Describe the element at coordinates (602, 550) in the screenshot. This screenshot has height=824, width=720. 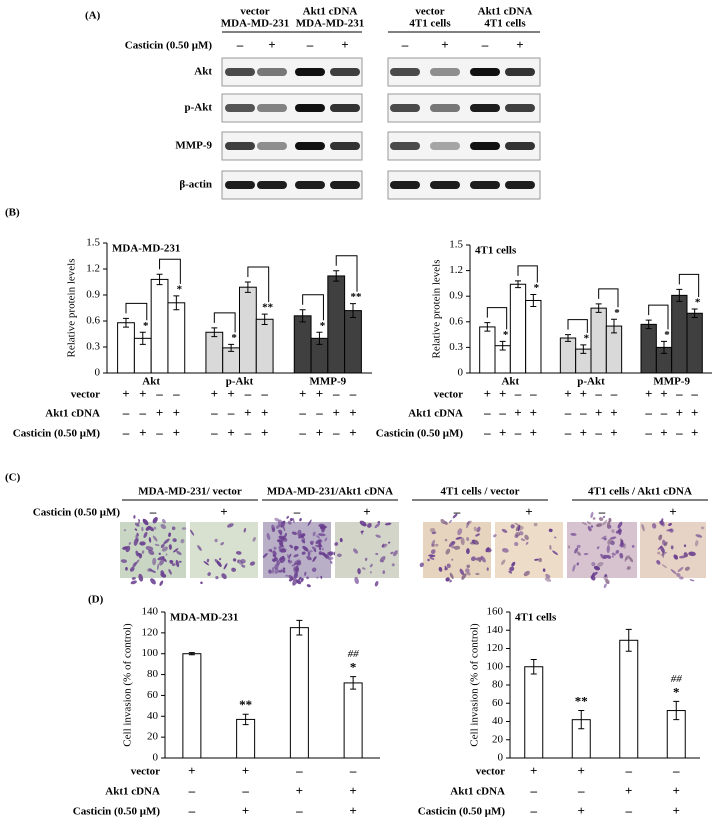
I see `micrograph` at that location.